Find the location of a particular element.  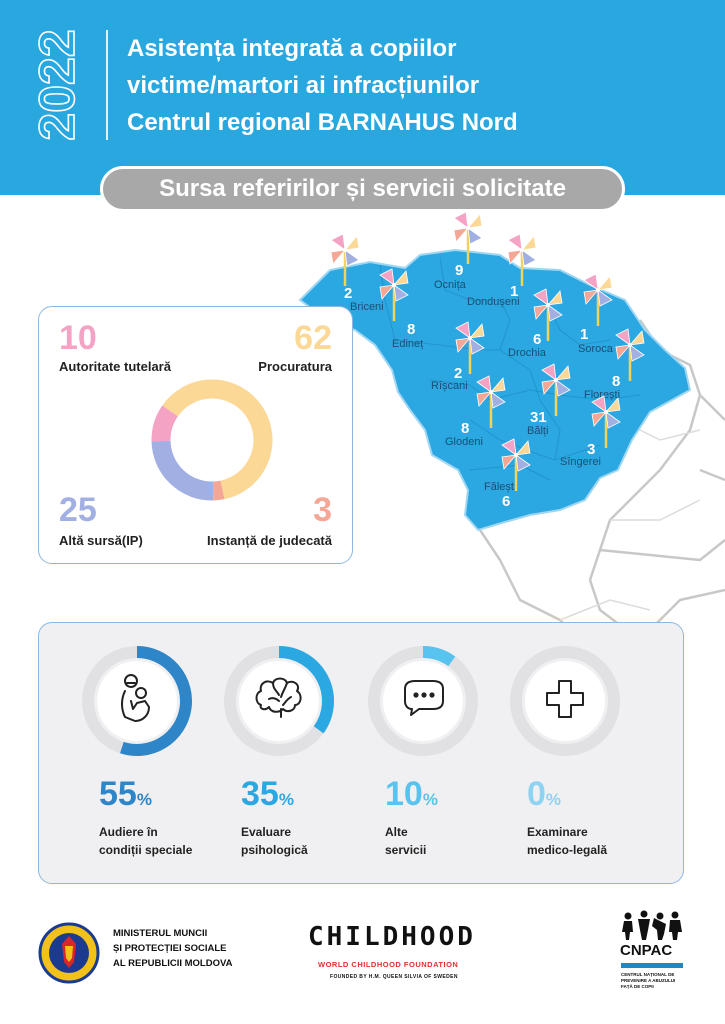

title-line-1: Asistența integrată a copiilor is located at coordinates (292, 48).